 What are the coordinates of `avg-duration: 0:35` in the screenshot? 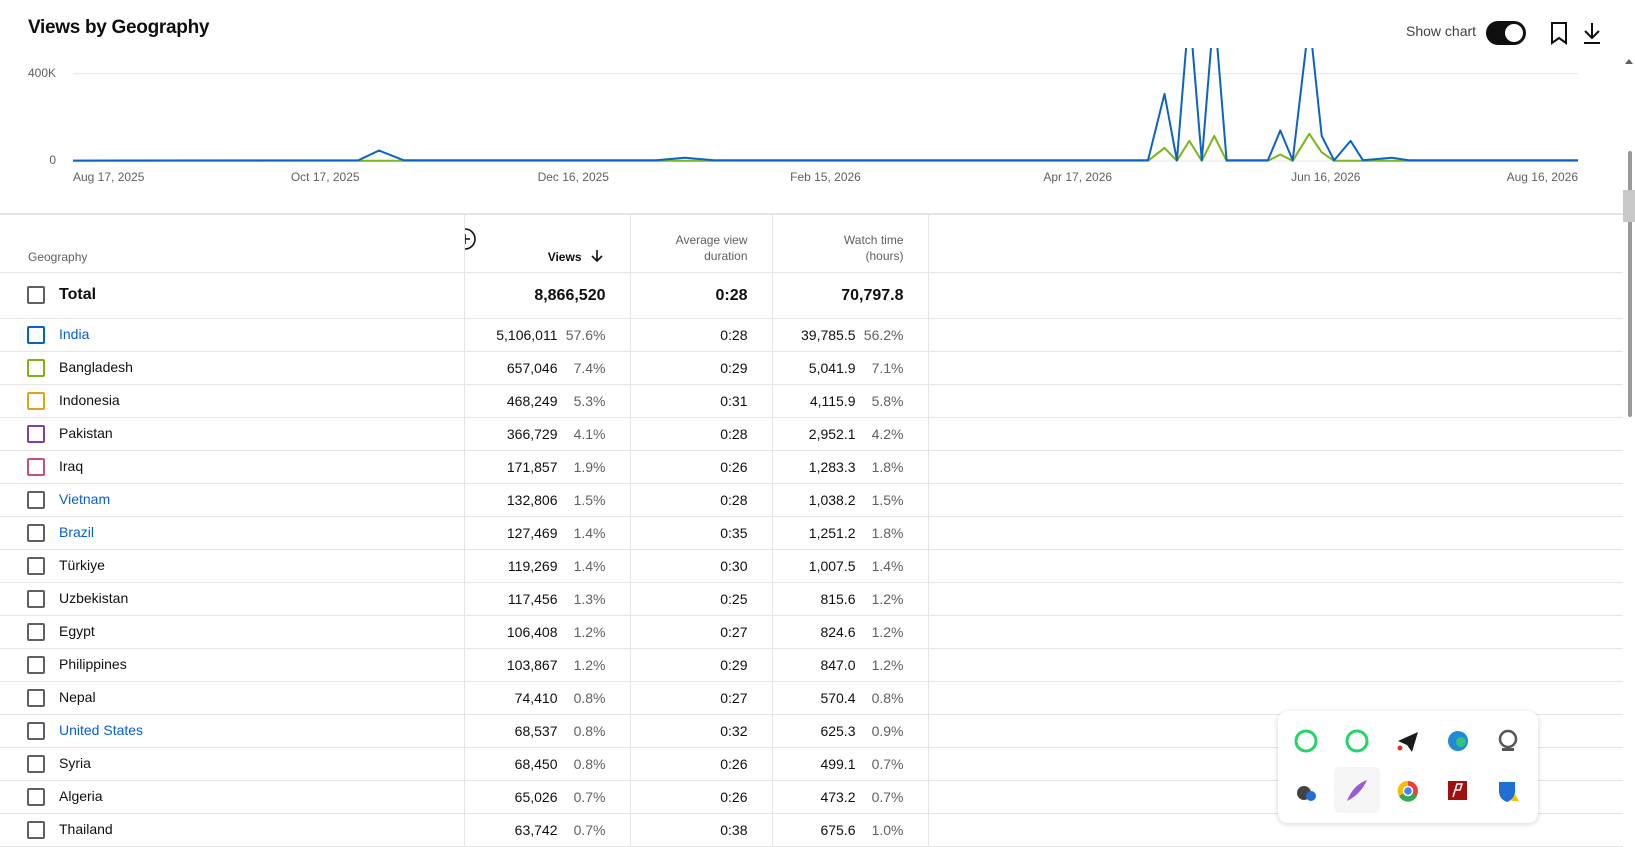 It's located at (701, 533).